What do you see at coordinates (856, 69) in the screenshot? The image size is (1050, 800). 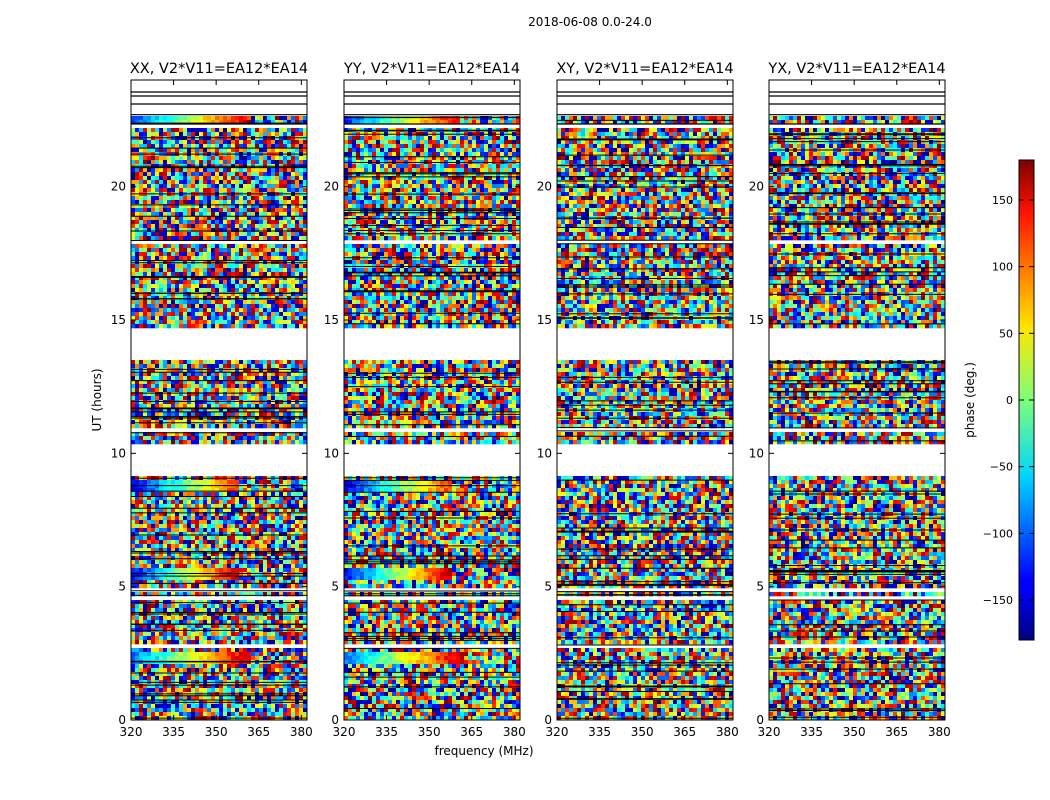 I see `panel-title: YX, V2*V11=EA12*EA14` at bounding box center [856, 69].